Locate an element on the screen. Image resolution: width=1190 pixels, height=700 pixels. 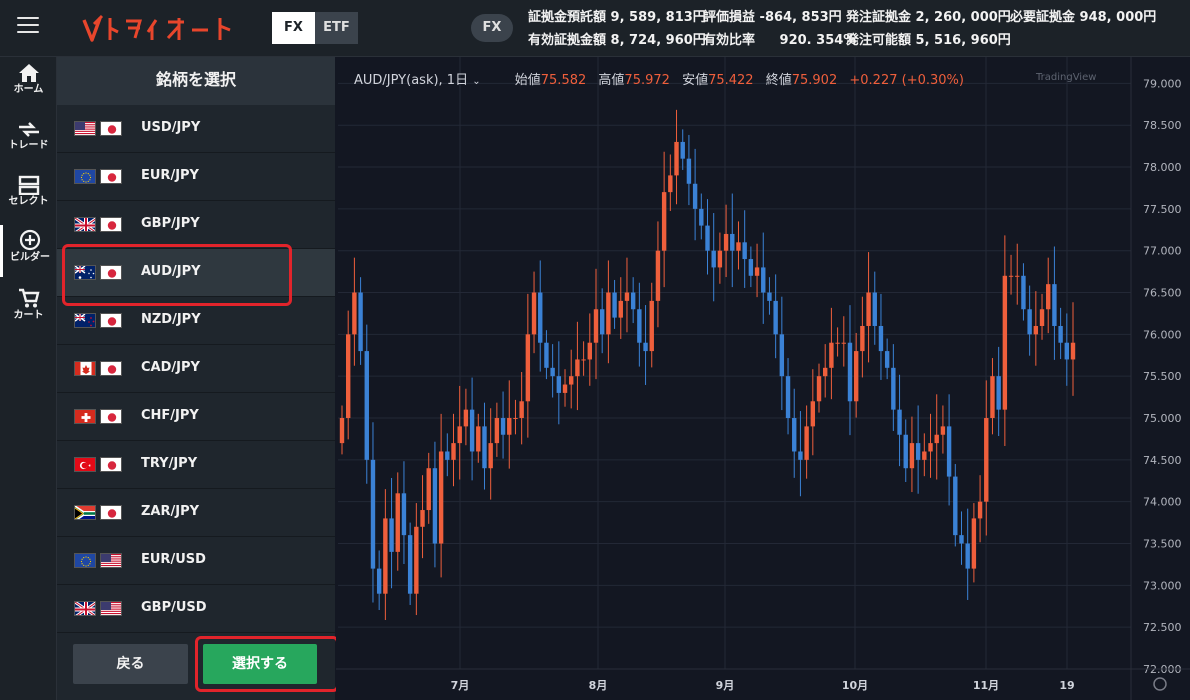
instrument-row-aud-jpy: AUD/JPY is located at coordinates (196, 273).